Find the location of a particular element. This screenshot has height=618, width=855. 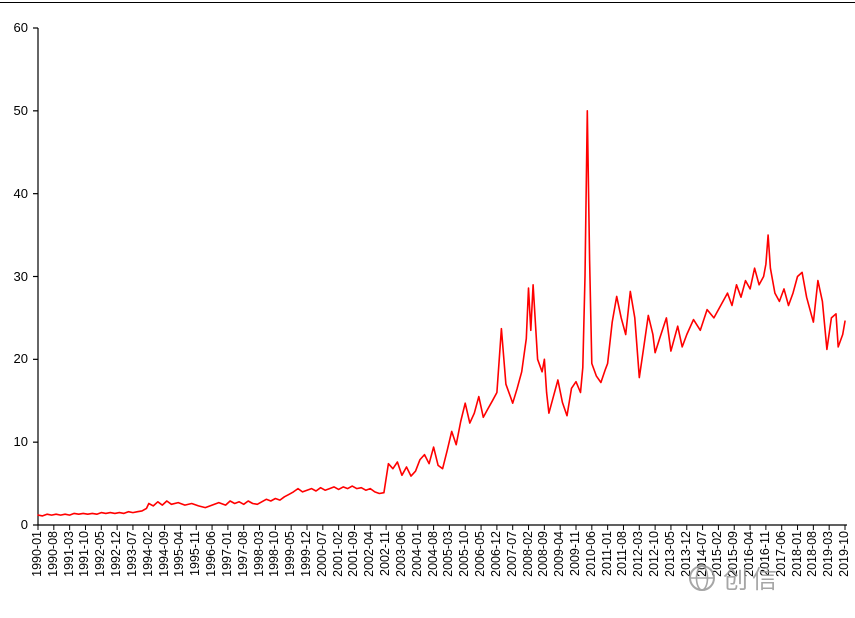

x-tick-label: 1999-05 is located at coordinates (290, 554).